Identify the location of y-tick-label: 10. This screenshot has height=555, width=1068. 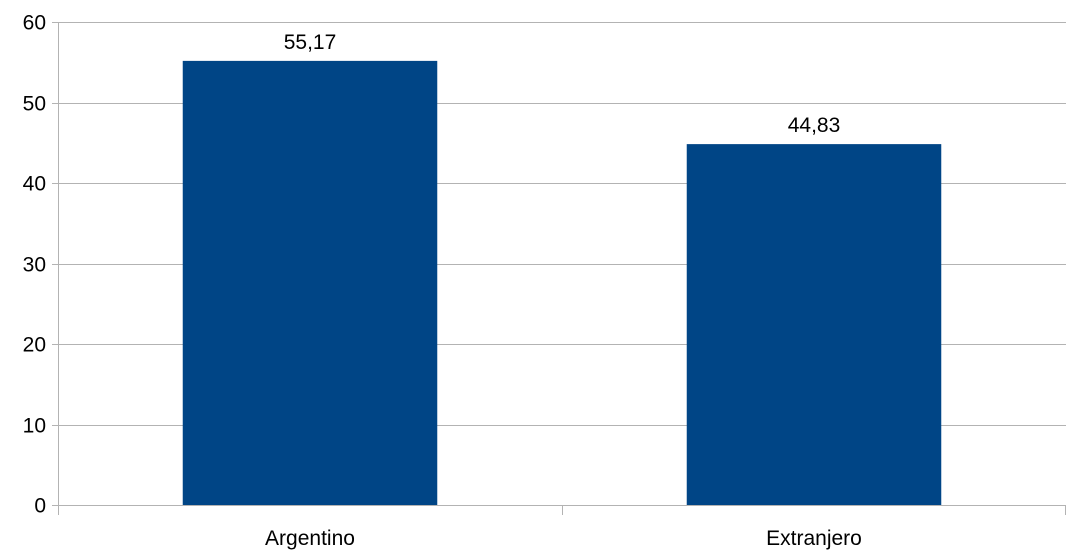
(34, 426).